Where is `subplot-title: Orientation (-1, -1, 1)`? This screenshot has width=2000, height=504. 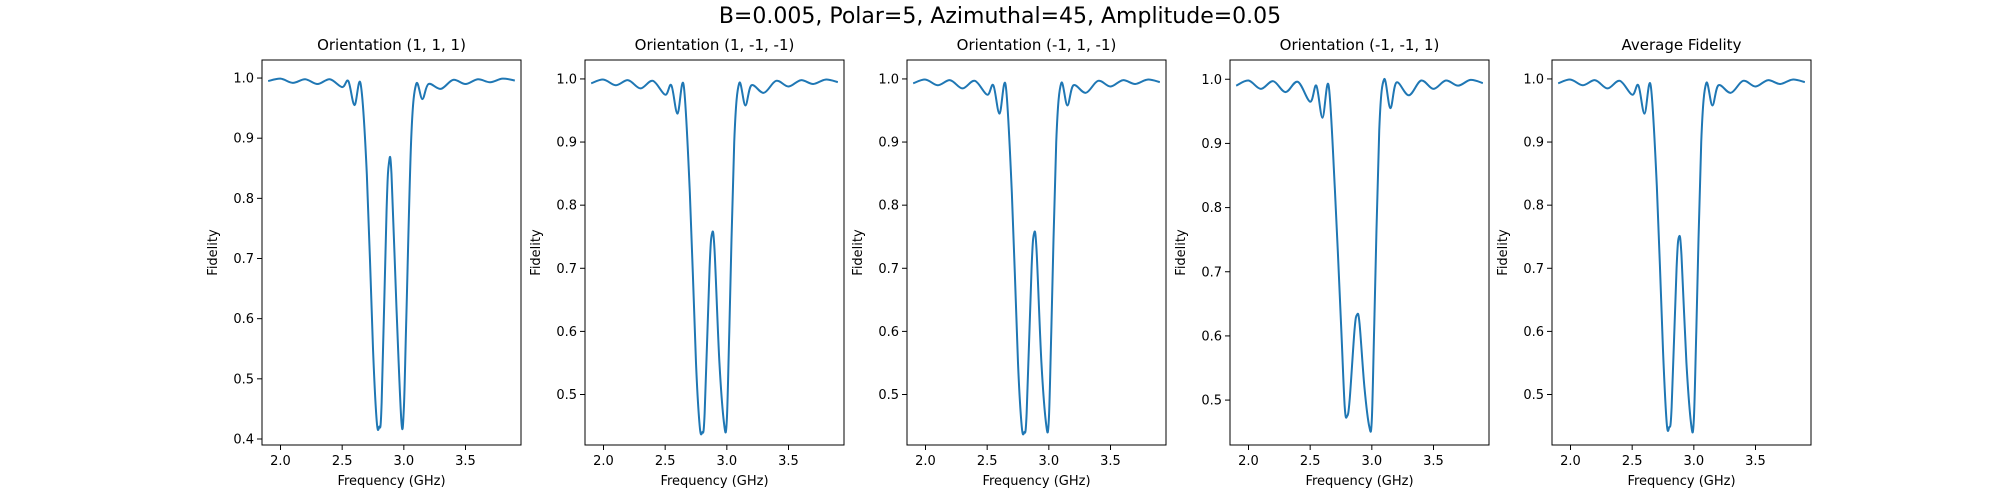
subplot-title: Orientation (-1, -1, 1) is located at coordinates (1360, 45).